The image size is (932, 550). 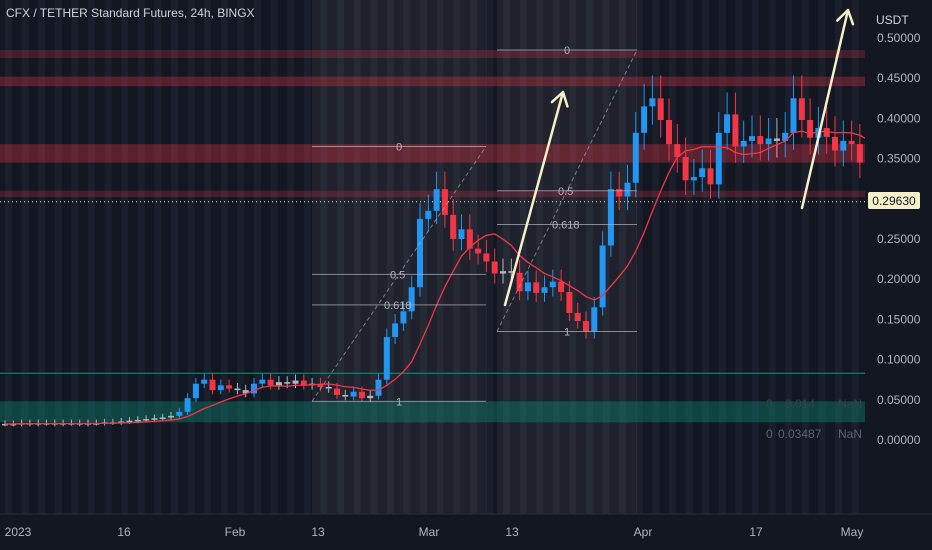 I want to click on arrow-up-2-head, so click(x=845, y=17).